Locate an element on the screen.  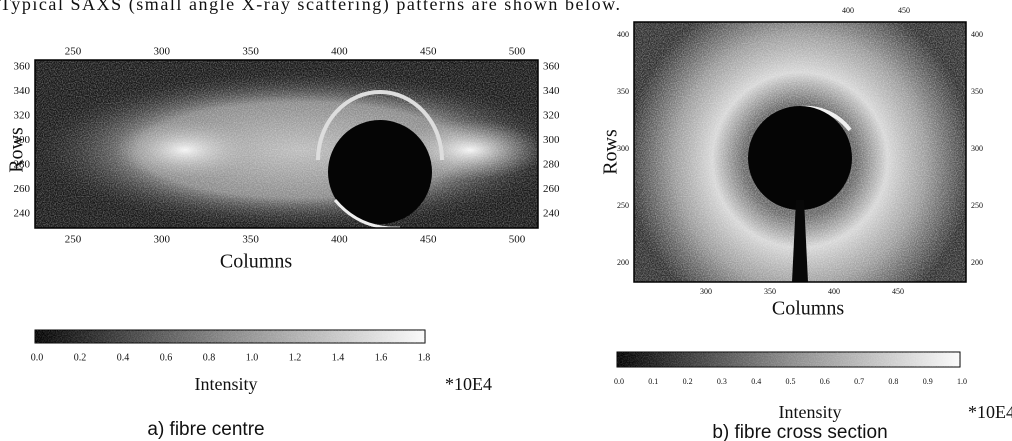
colorbar-tick-label: 0.9 is located at coordinates (928, 381).